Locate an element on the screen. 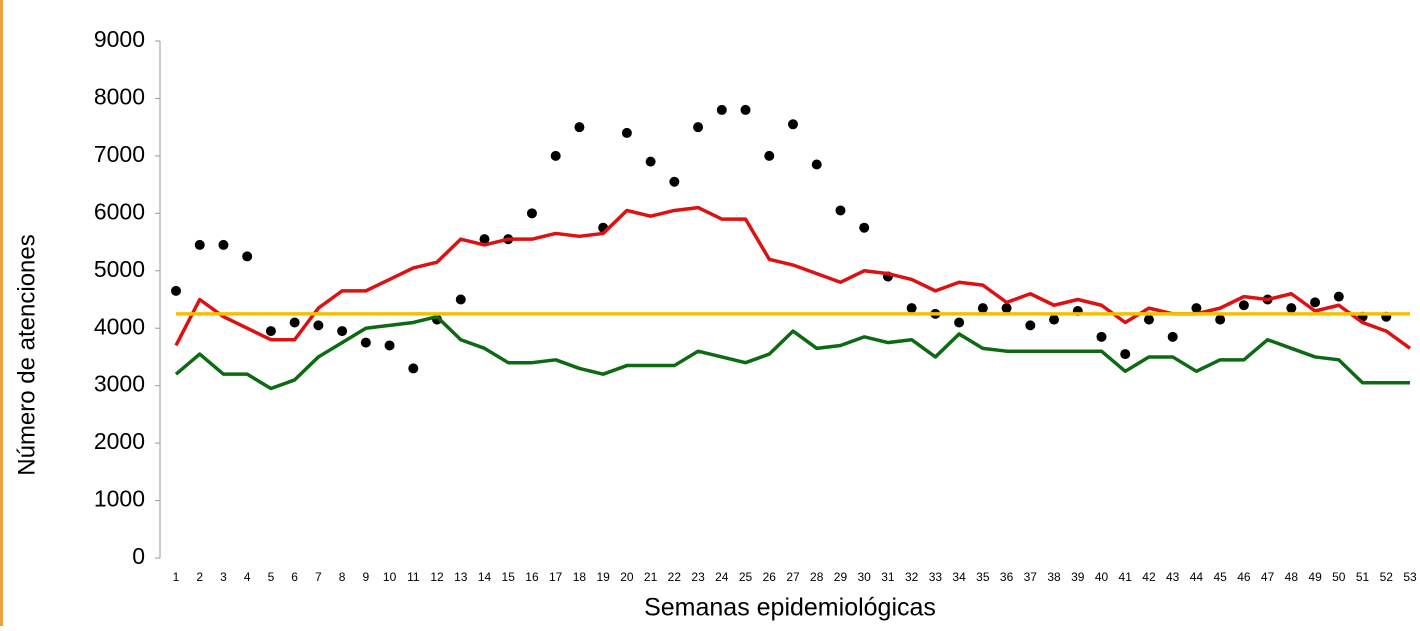 This screenshot has width=1420, height=631. x-tick-label: 23 is located at coordinates (698, 577).